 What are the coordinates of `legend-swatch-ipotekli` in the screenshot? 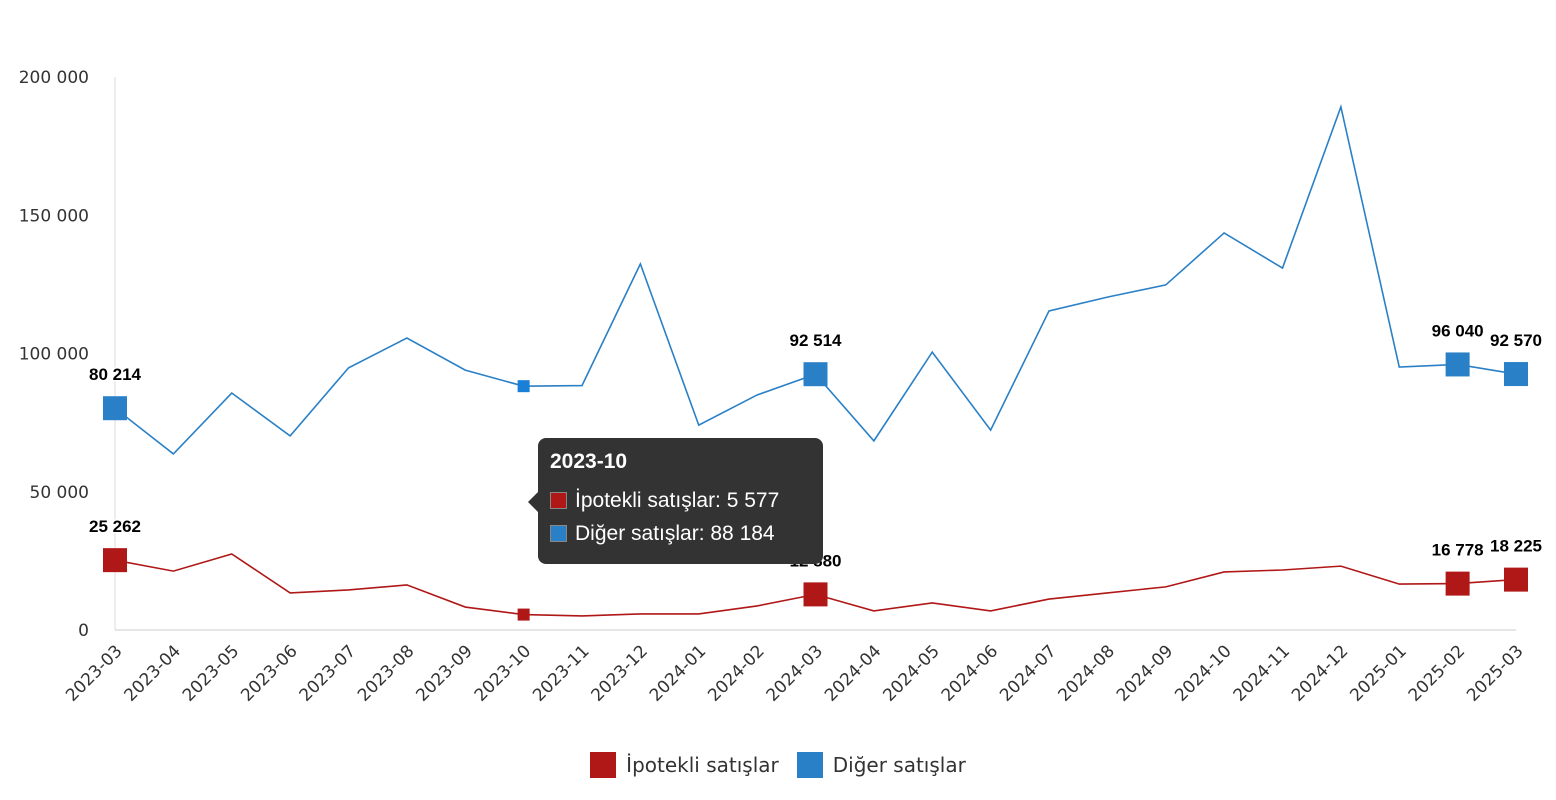 It's located at (603, 765).